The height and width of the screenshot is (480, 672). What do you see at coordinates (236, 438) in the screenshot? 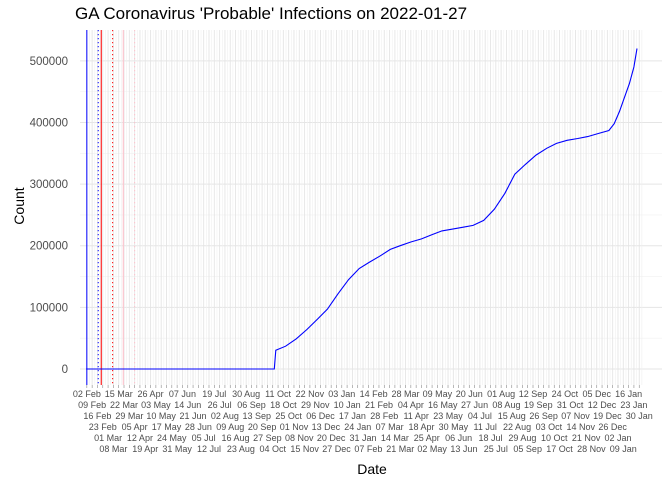
I see `x-tick-label: 16 Aug` at bounding box center [236, 438].